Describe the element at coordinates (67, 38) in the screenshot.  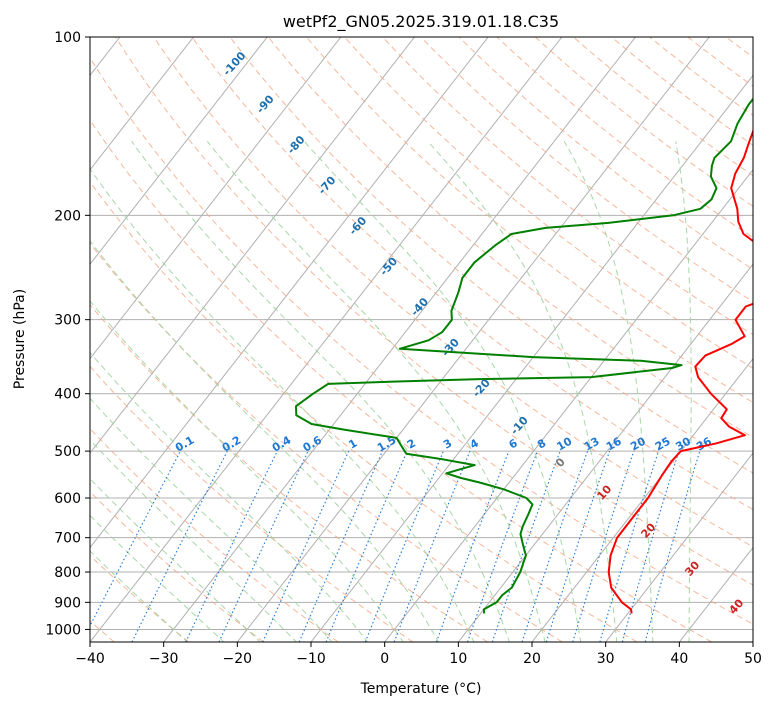
I see `y-tick-label: 100` at that location.